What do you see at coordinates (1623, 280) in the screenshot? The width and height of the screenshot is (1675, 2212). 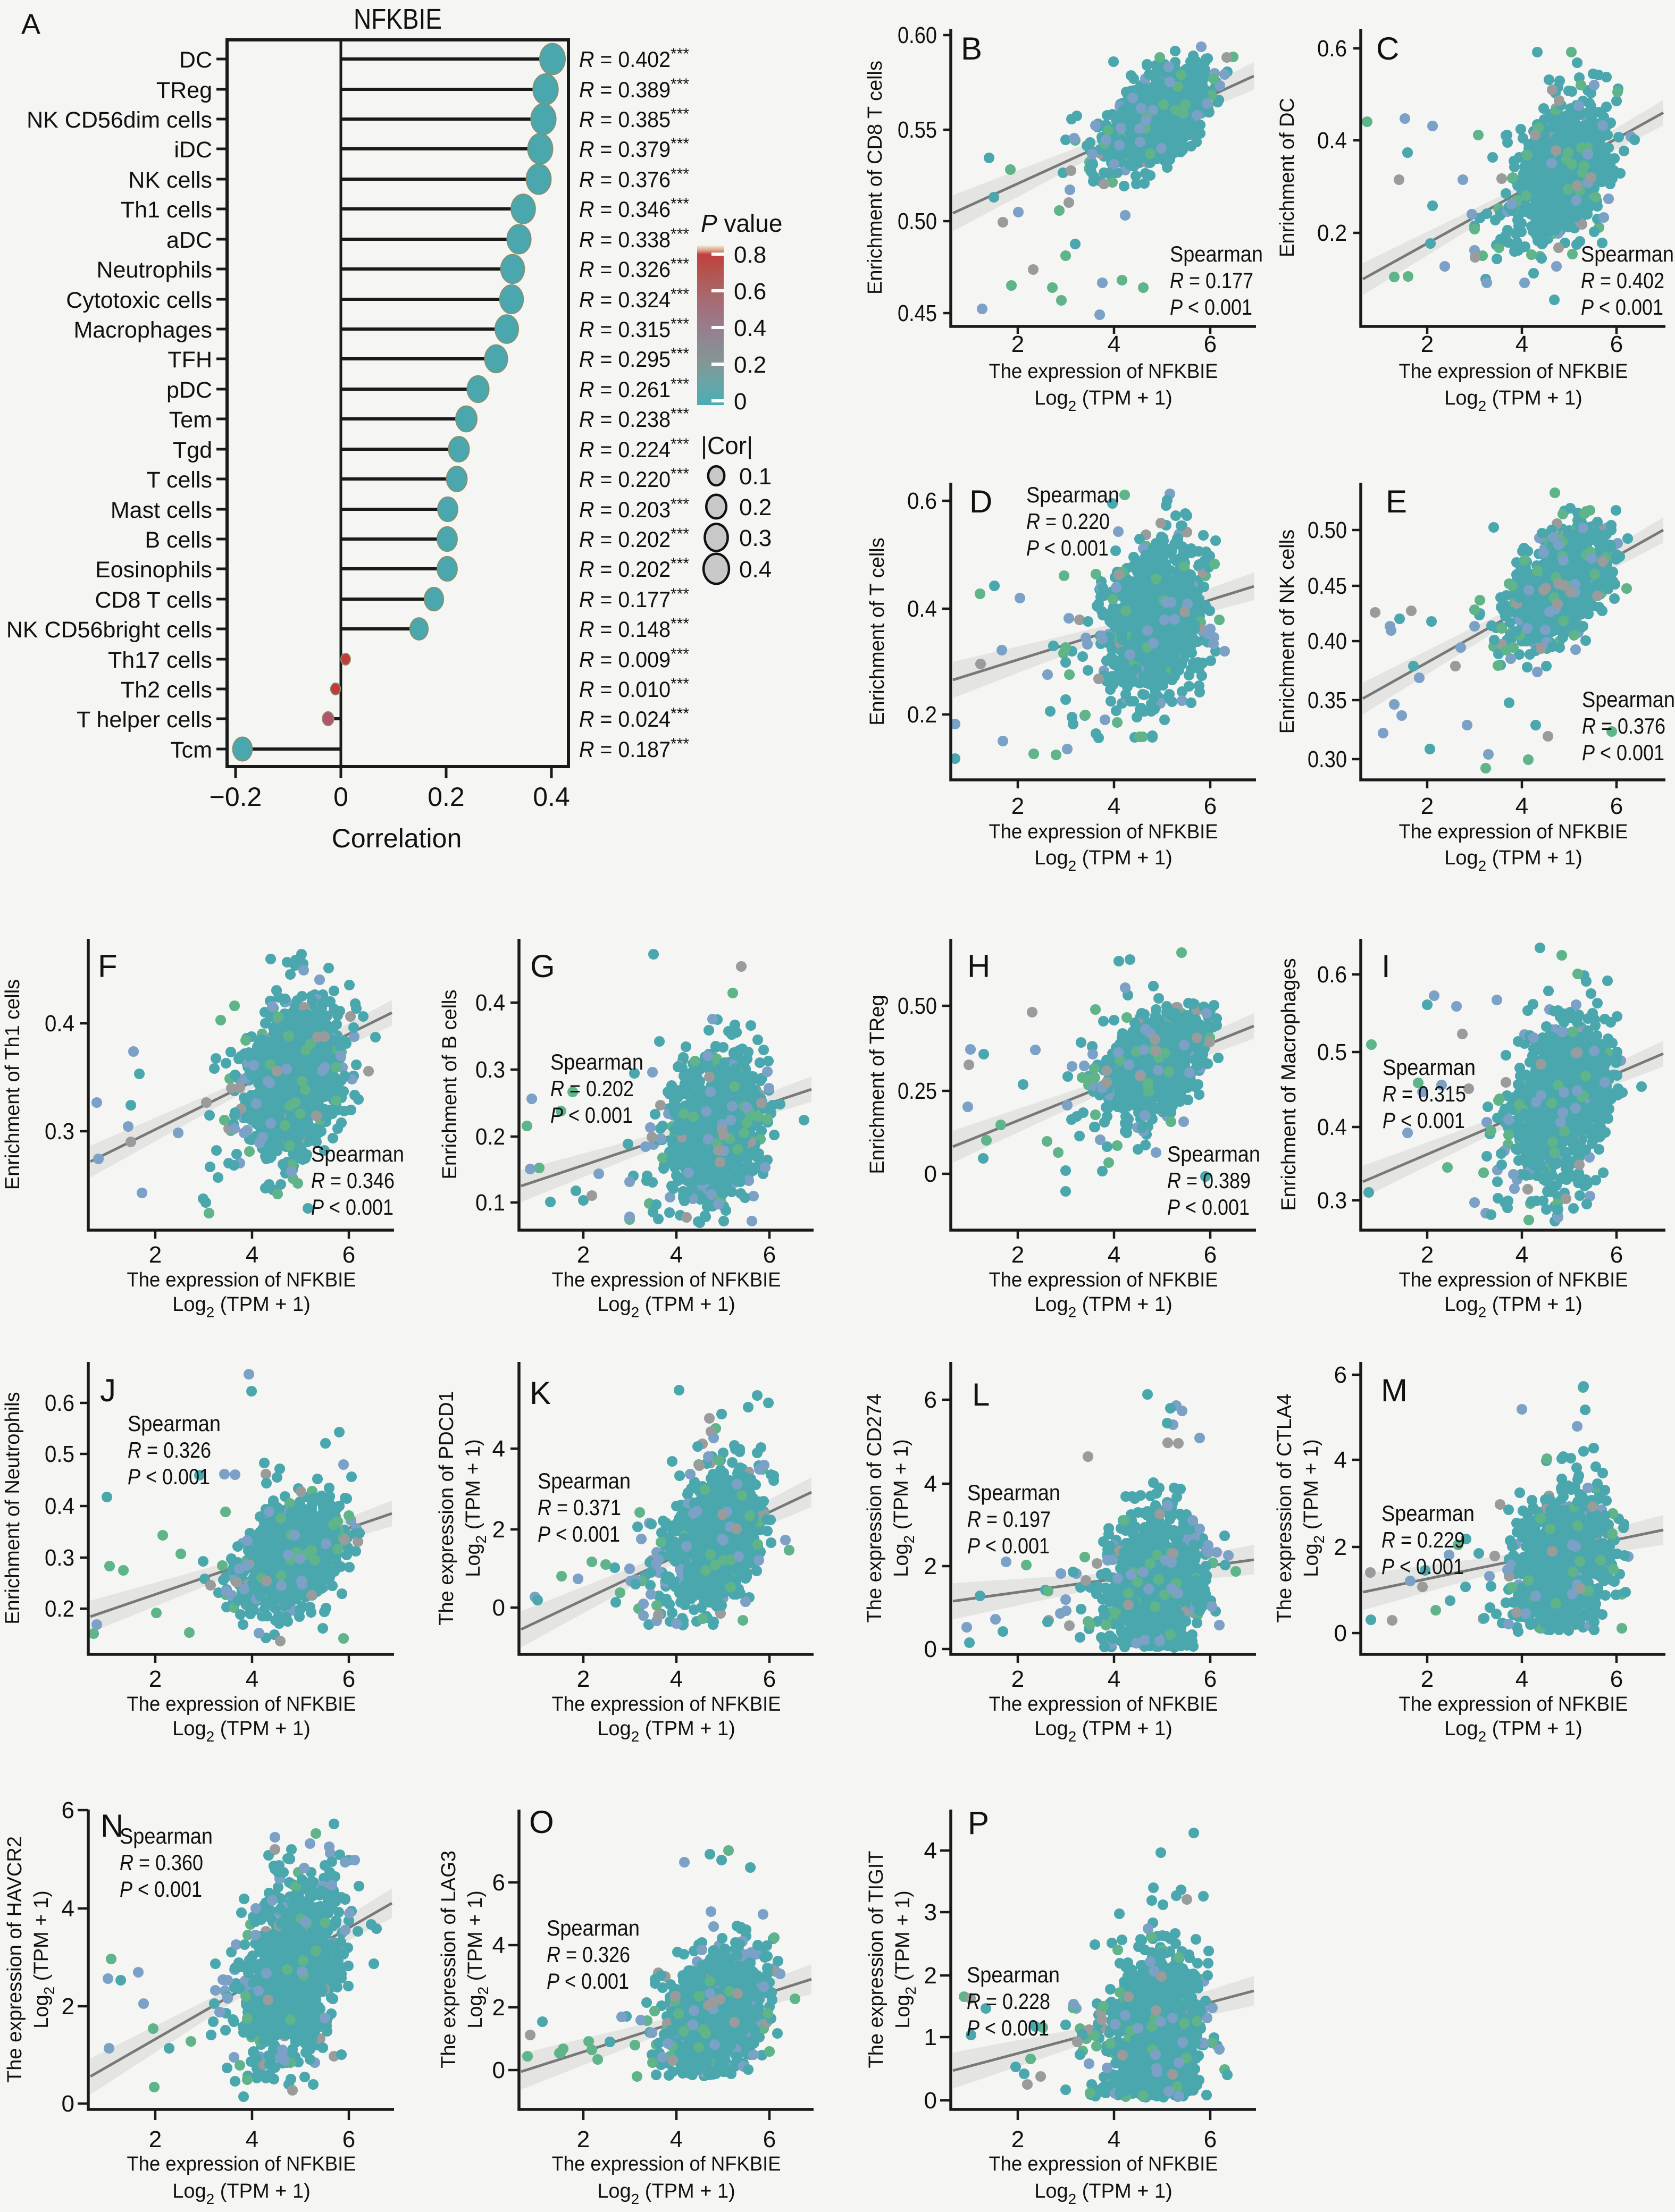 I see `svg-text: R = 0.402` at bounding box center [1623, 280].